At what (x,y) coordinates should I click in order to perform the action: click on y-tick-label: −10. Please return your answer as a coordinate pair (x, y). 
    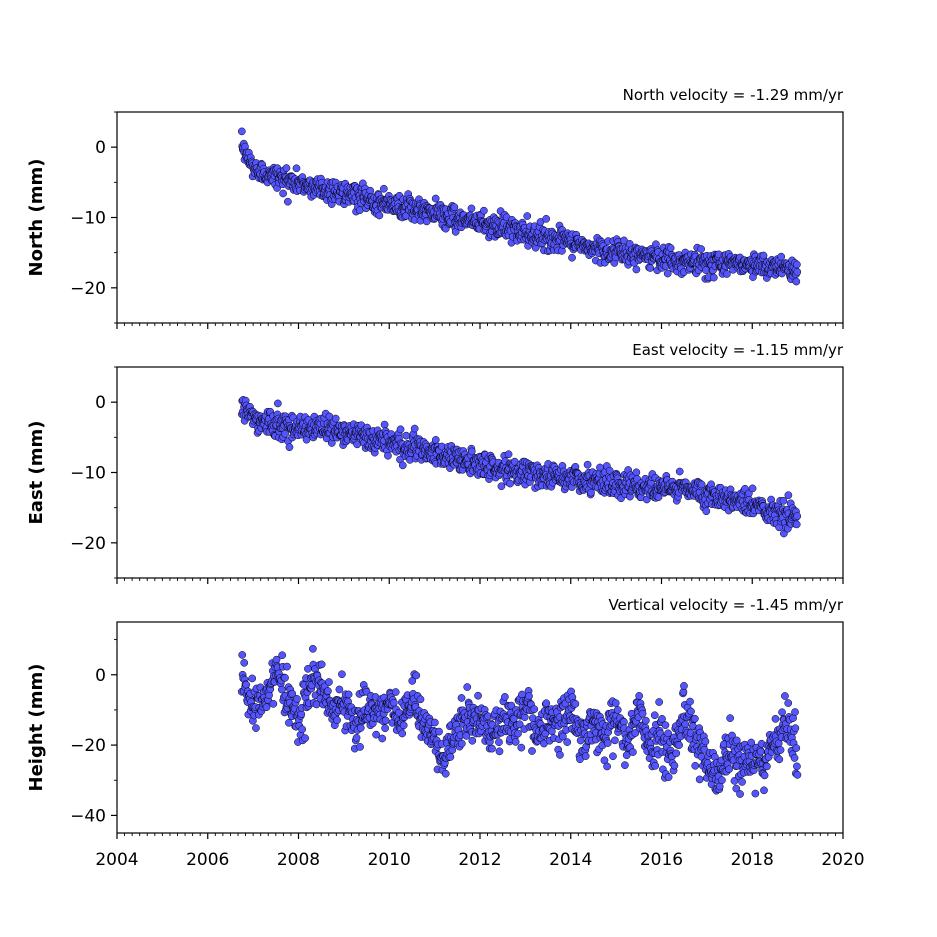
    Looking at the image, I should click on (88, 219).